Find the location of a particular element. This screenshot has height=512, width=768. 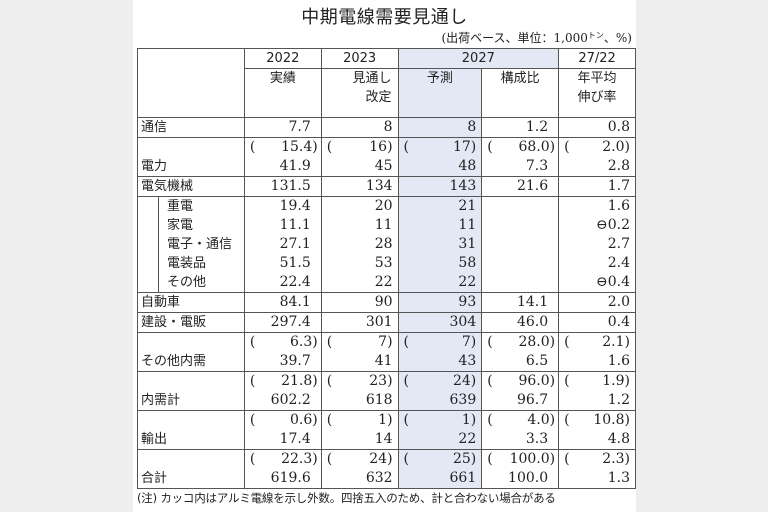

row-label: 内需計 is located at coordinates (191, 391).